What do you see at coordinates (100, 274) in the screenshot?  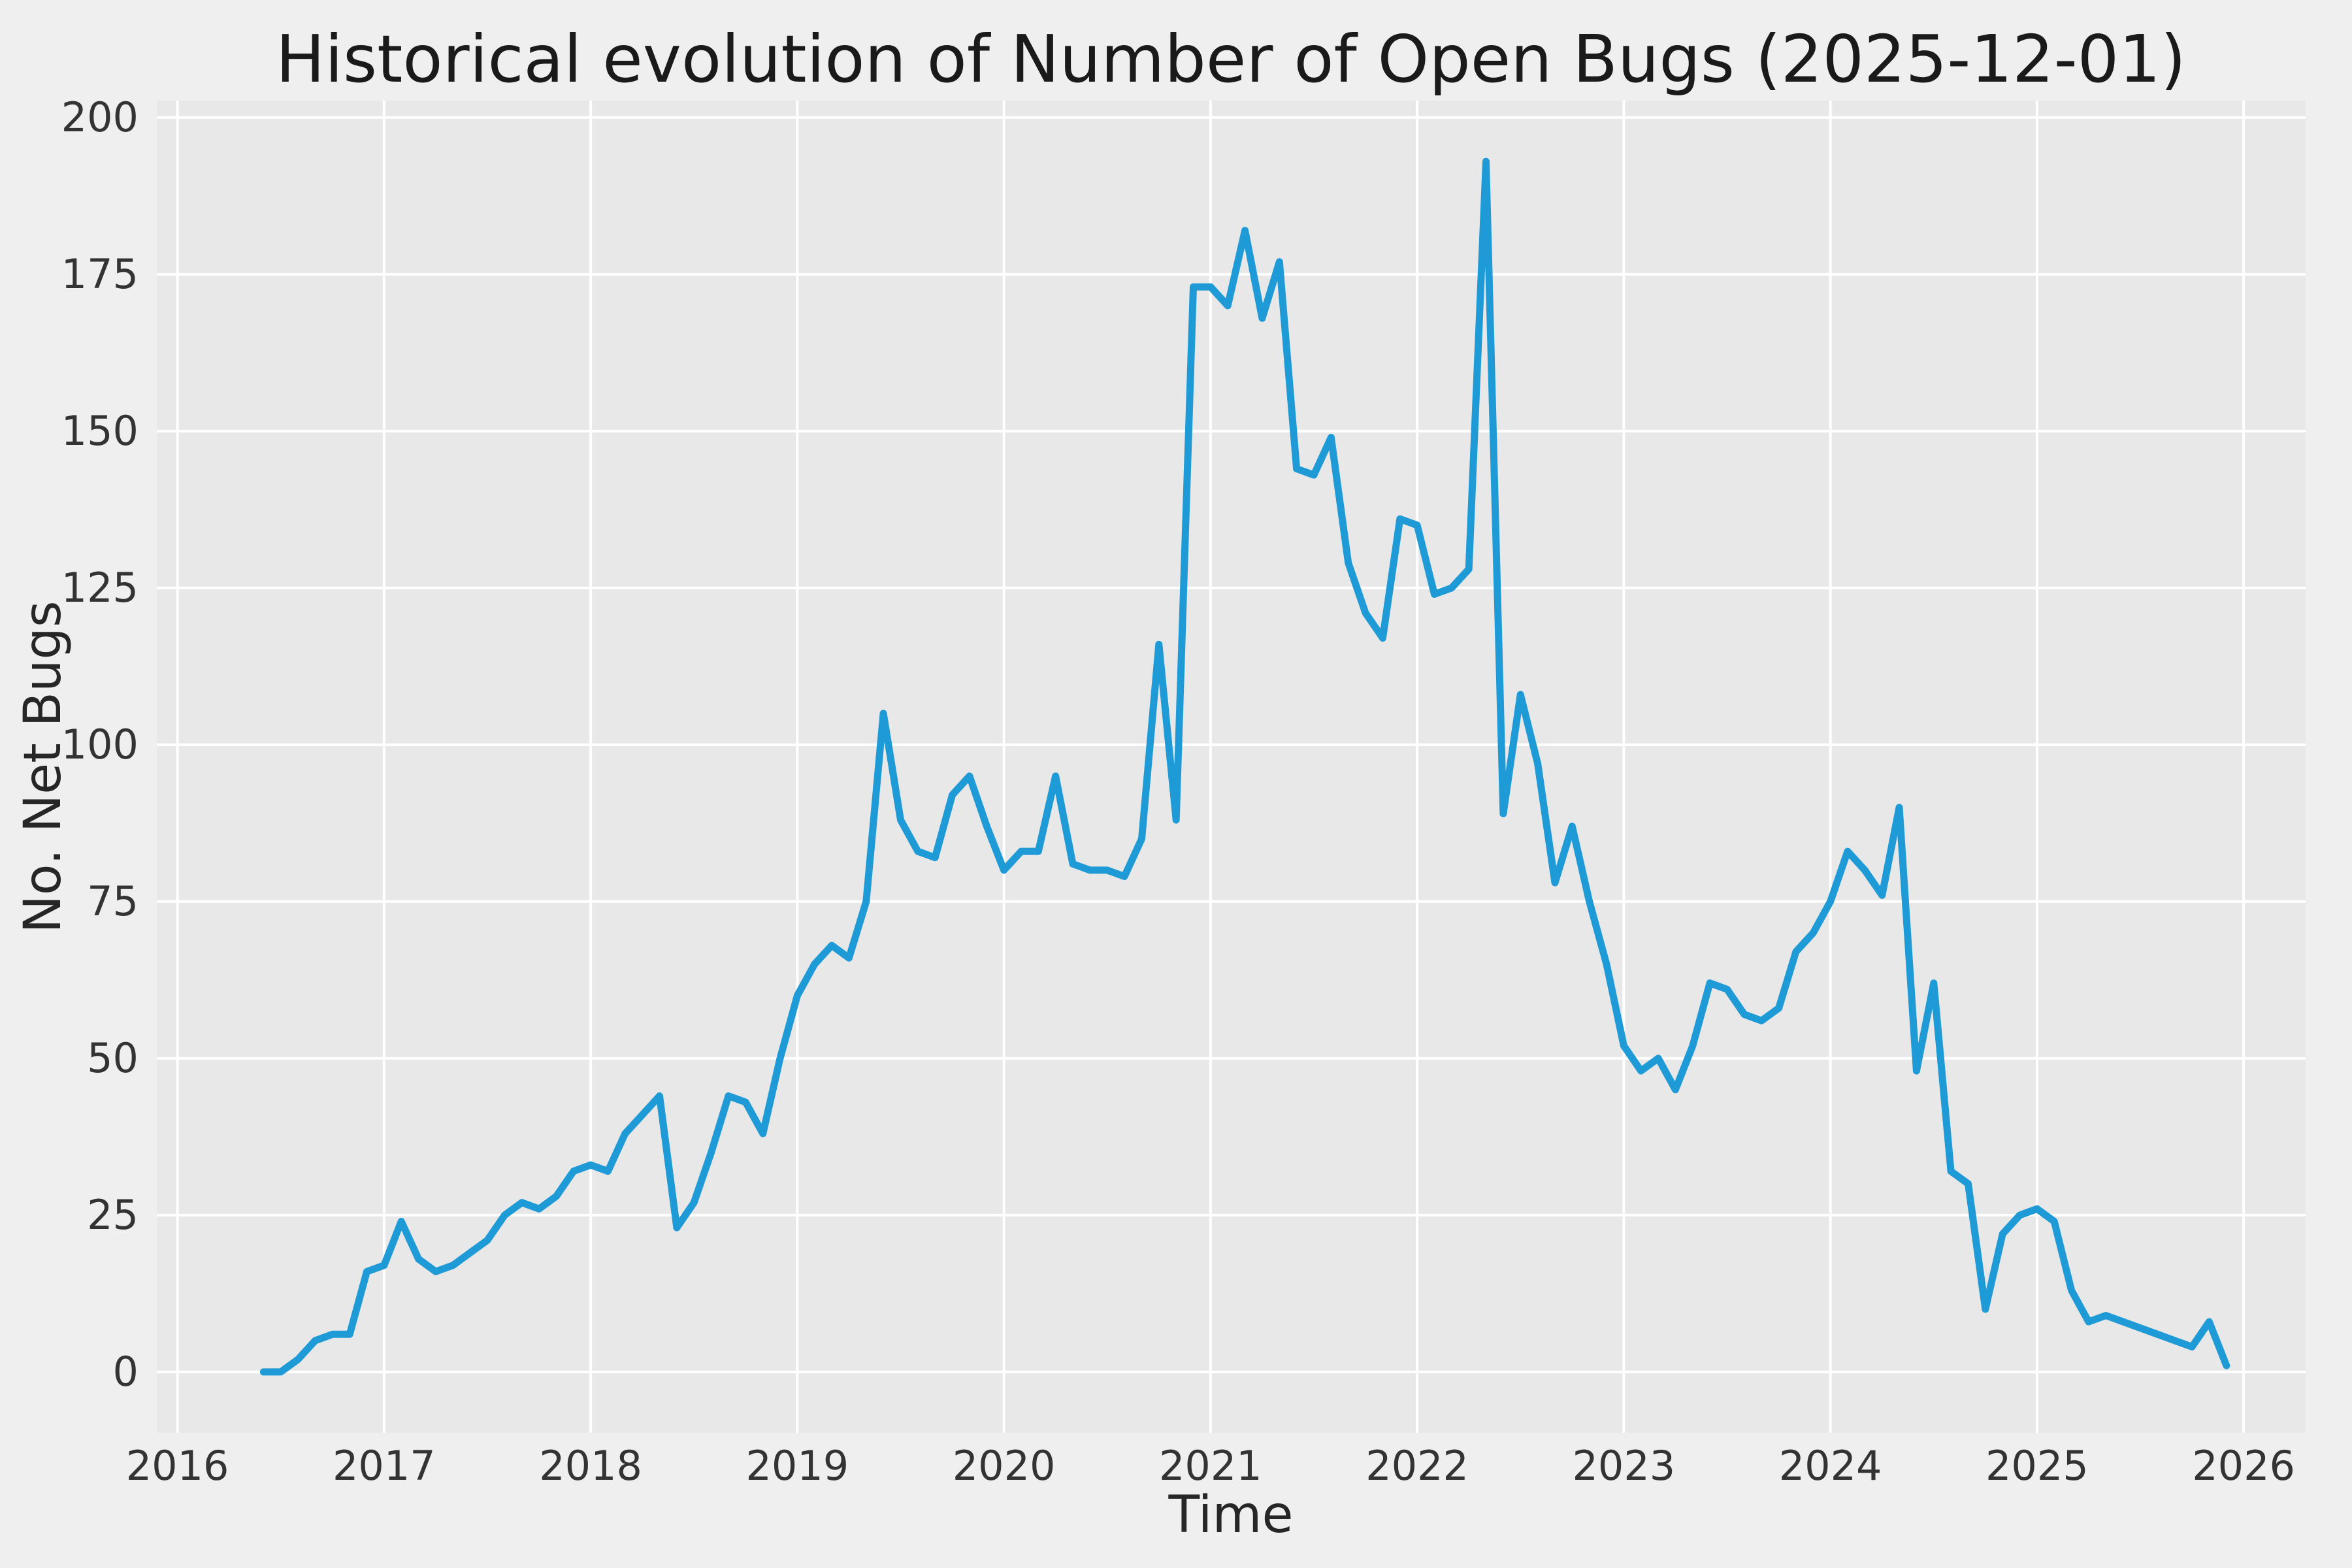 I see `y-tick-label: 175` at bounding box center [100, 274].